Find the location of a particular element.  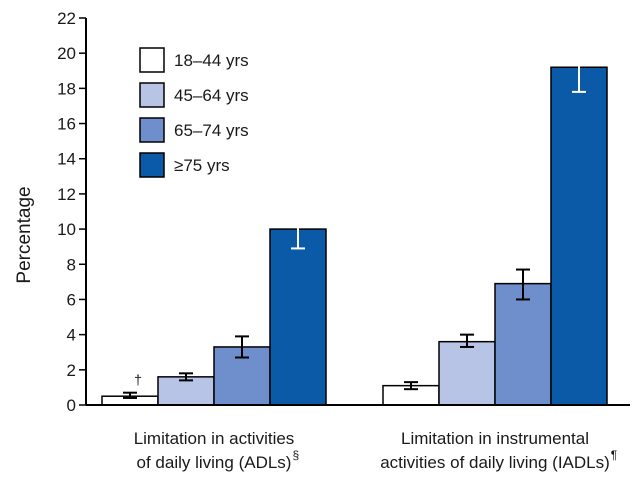

y-tick-label: 10 is located at coordinates (66, 229).